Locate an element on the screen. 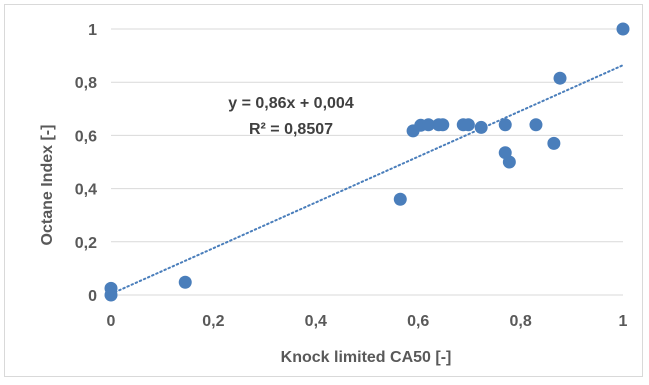  y-axis-title: Octane Index [-] is located at coordinates (47, 185).